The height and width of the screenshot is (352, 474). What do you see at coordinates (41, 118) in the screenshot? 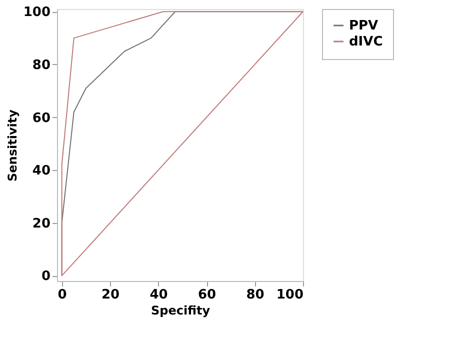
I see `y-tick-label: 60` at bounding box center [41, 118].